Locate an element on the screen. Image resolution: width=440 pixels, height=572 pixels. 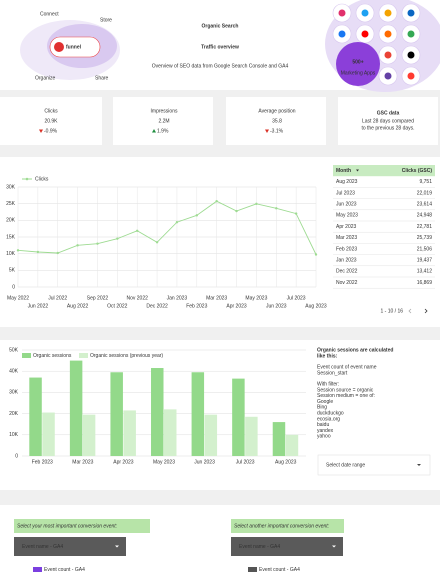
apps-badge is located at coordinates (358, 64).